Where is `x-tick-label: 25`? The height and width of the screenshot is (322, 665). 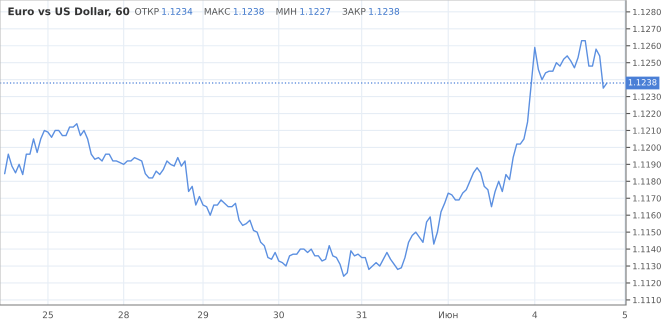 x-tick-label: 25 is located at coordinates (47, 314).